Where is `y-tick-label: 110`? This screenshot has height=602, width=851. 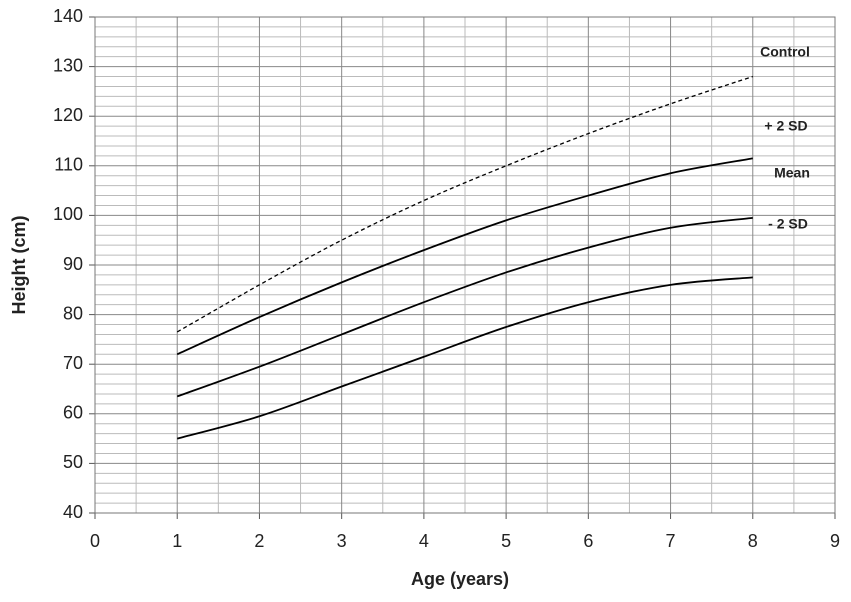
y-tick-label: 110 is located at coordinates (68, 165).